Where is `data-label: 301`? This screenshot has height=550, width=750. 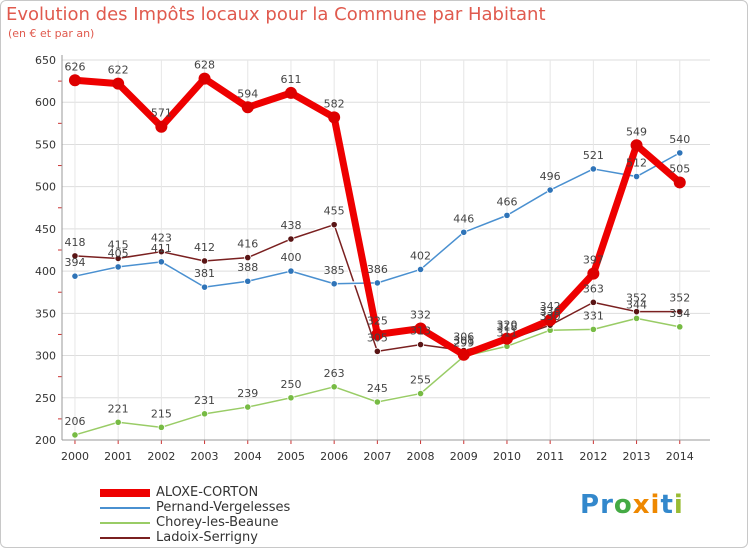 data-label: 301 is located at coordinates (463, 341).